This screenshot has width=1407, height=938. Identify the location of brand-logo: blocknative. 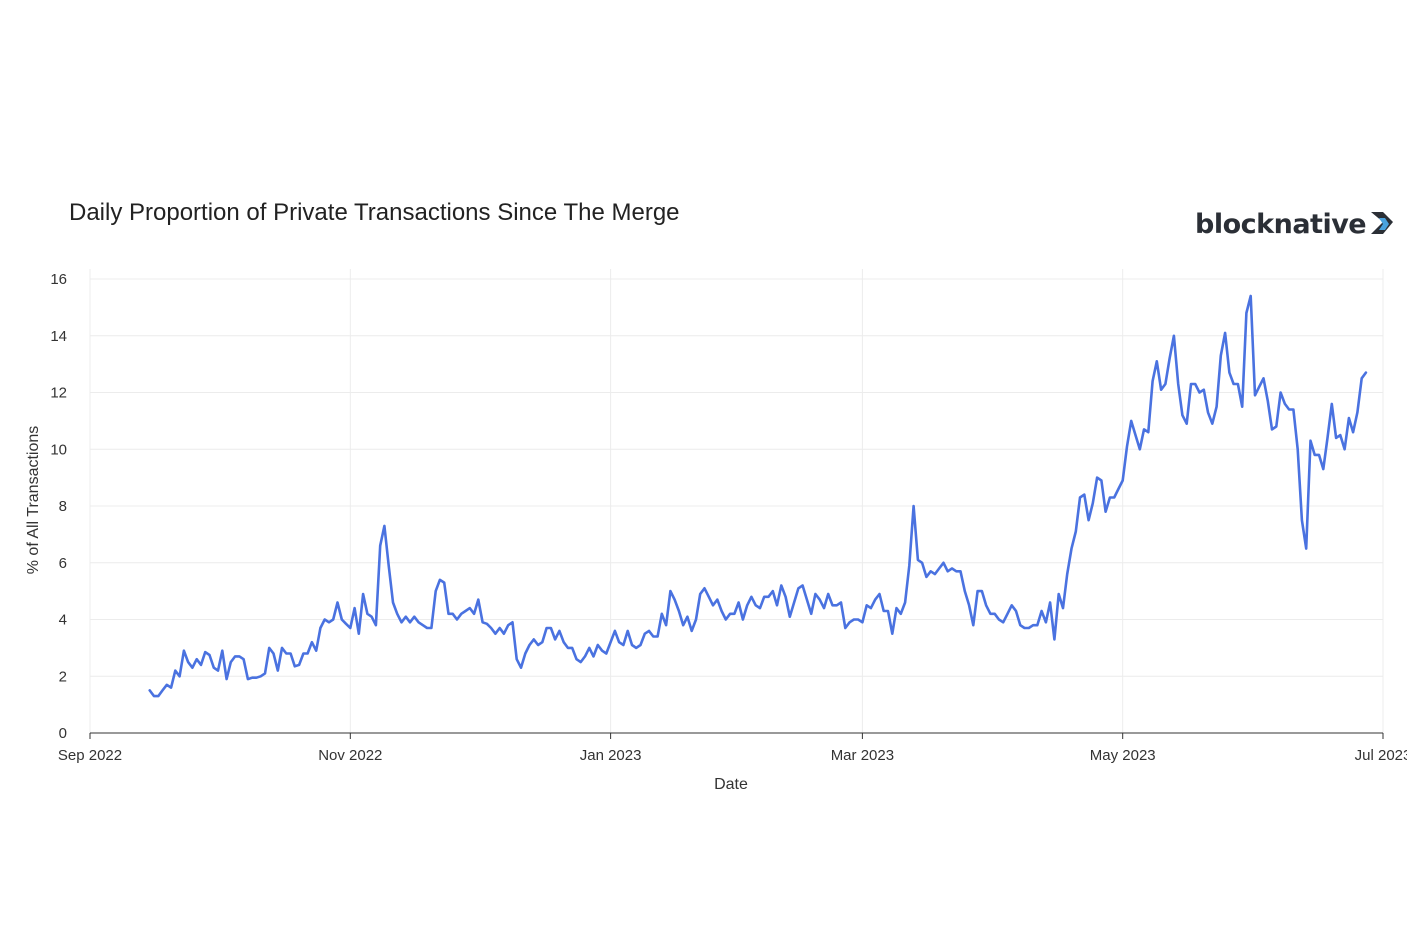
(1295, 224).